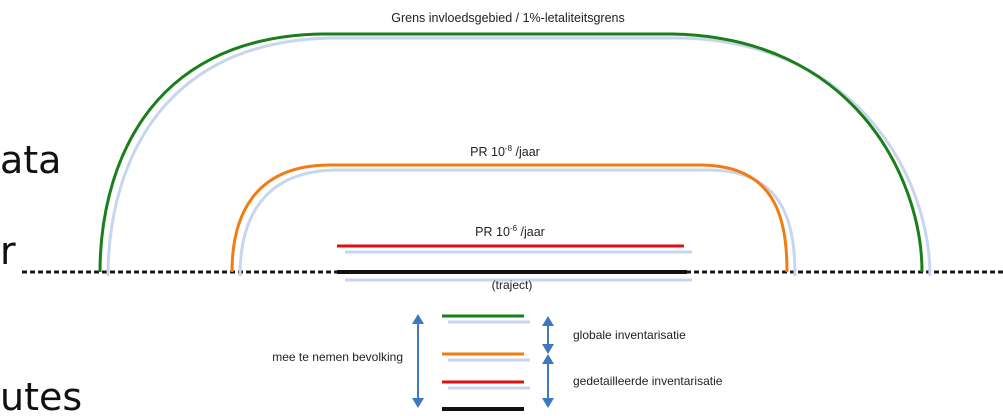  What do you see at coordinates (486, 362) in the screenshot?
I see `legend-lines` at bounding box center [486, 362].